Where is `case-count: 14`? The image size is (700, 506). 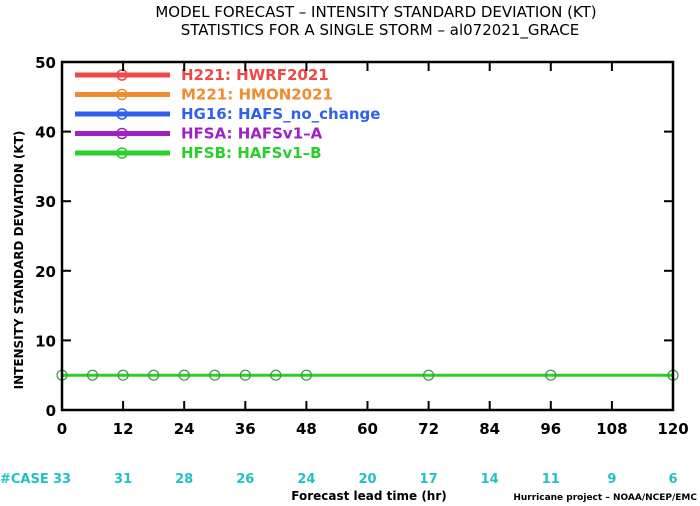 case-count: 14 is located at coordinates (490, 479).